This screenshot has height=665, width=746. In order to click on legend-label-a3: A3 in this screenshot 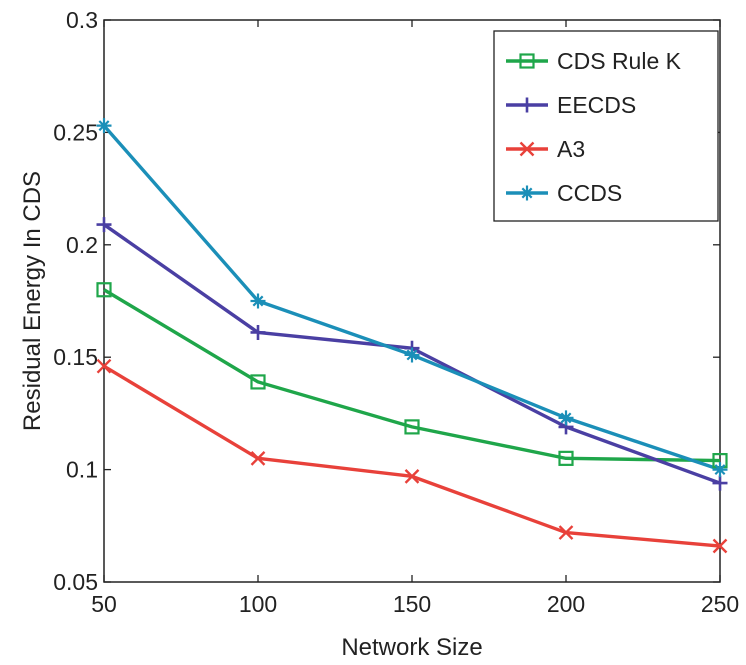, I will do `click(571, 149)`.